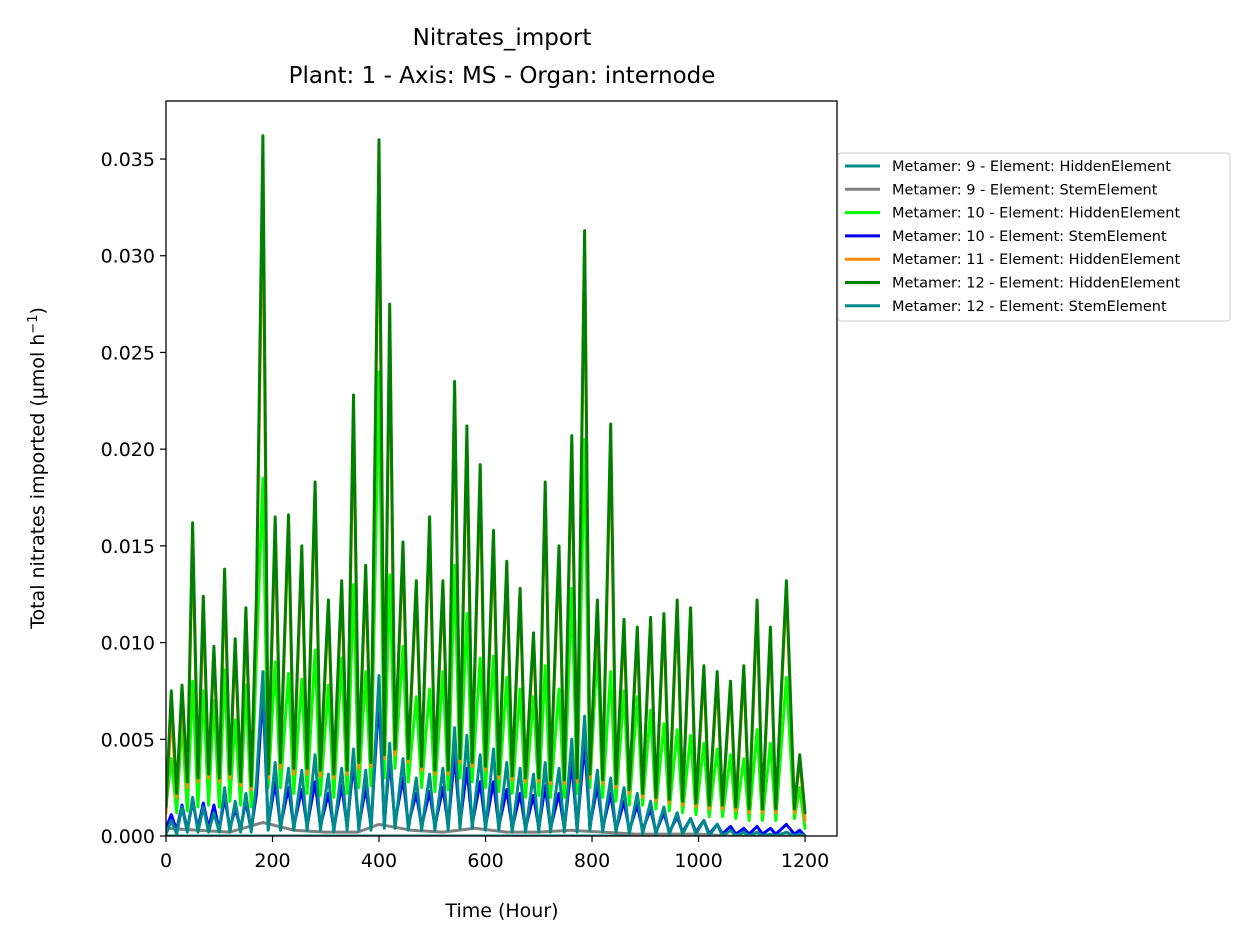  Describe the element at coordinates (1029, 237) in the screenshot. I see `legend-label-3: Metamer: 10 - Element: StemElement` at that location.